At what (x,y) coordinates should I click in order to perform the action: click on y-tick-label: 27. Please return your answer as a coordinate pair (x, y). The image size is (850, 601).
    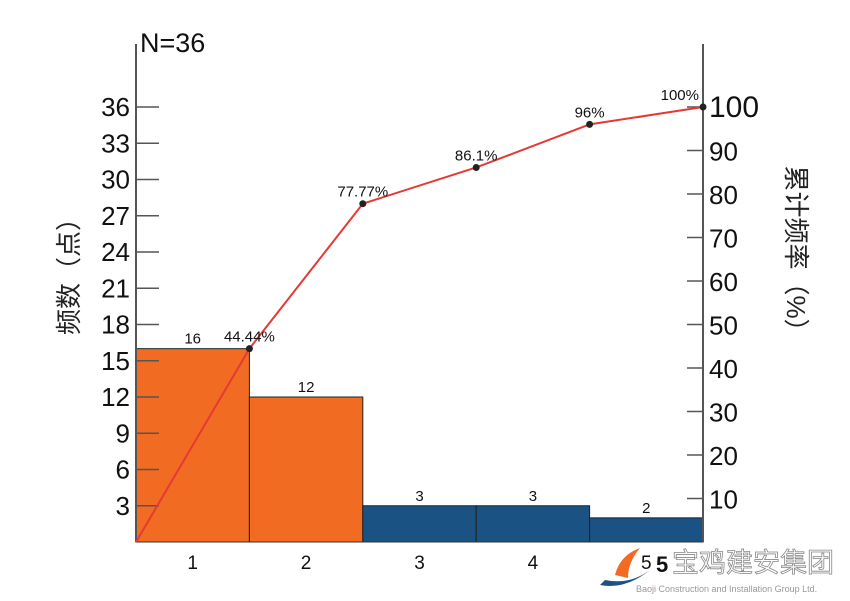
    Looking at the image, I should click on (115, 216).